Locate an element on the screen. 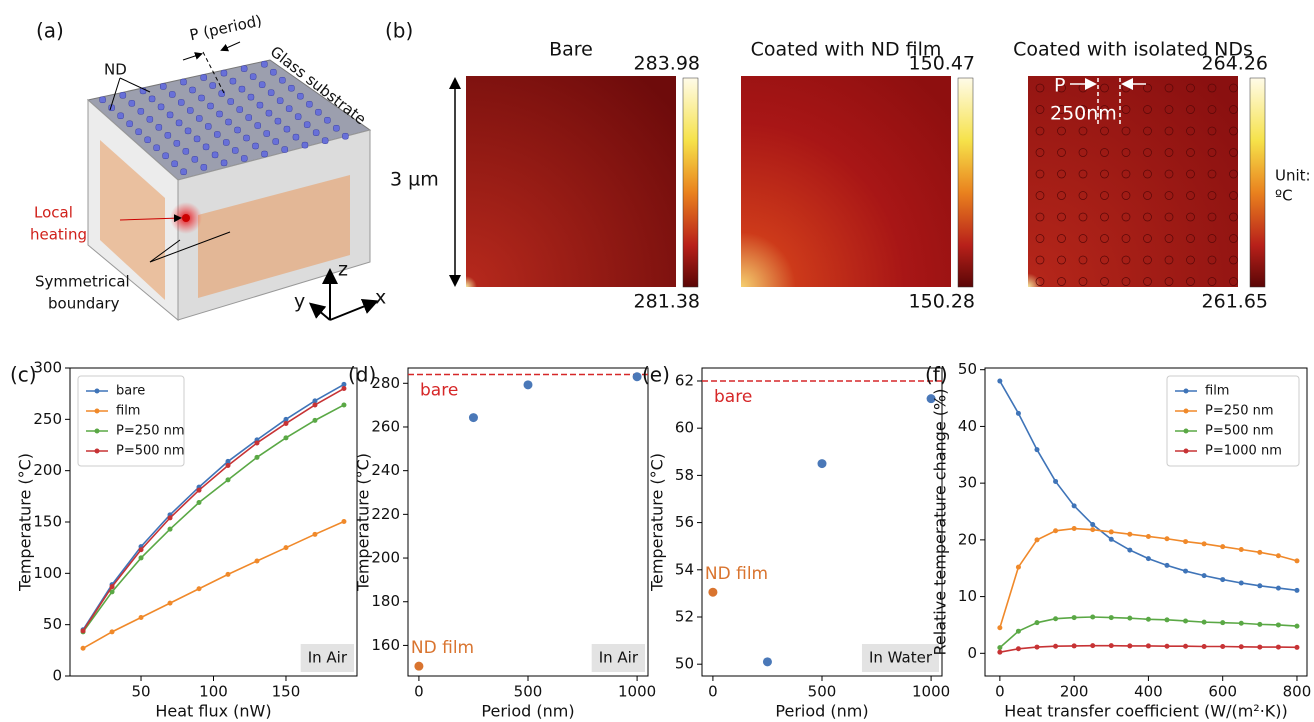 This screenshot has height=722, width=1314. unit: Unit: is located at coordinates (1293, 176).